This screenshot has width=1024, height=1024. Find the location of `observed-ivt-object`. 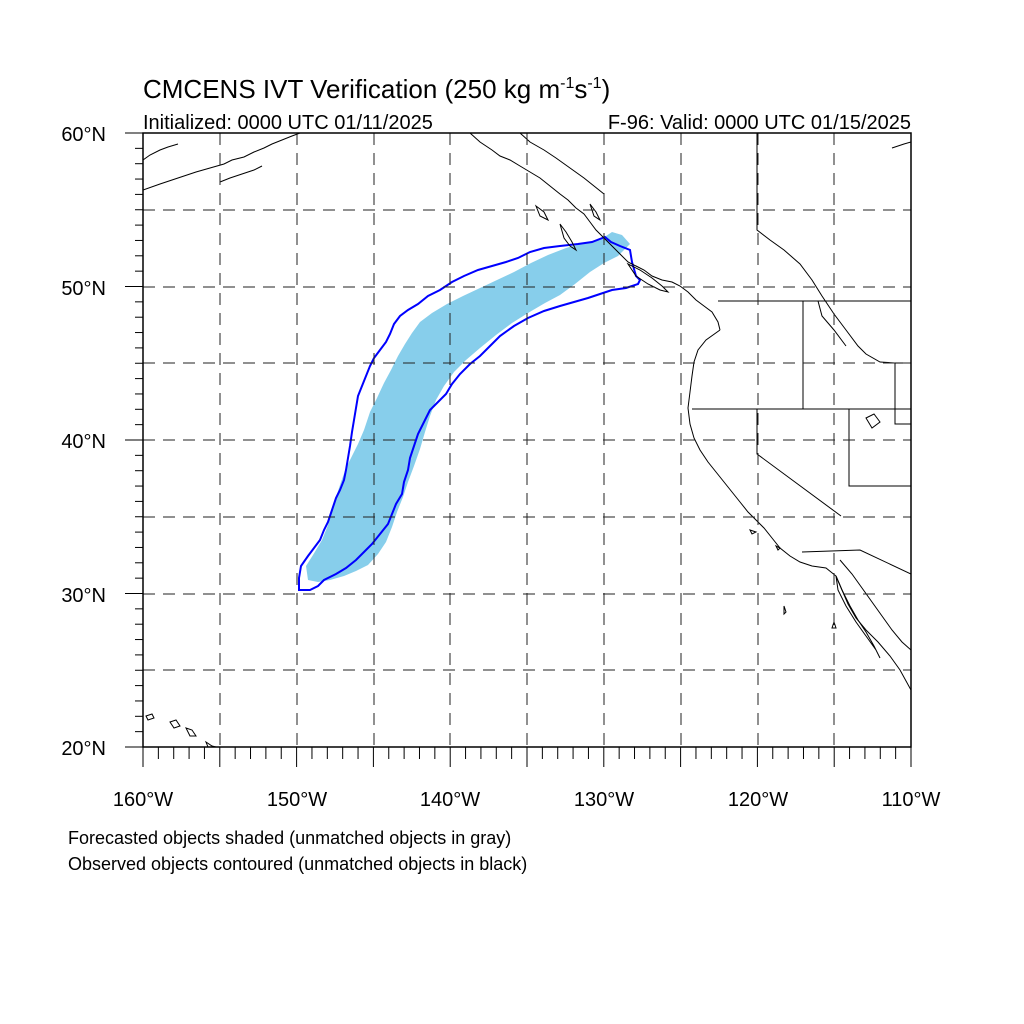

observed-ivt-object is located at coordinates (470, 413).